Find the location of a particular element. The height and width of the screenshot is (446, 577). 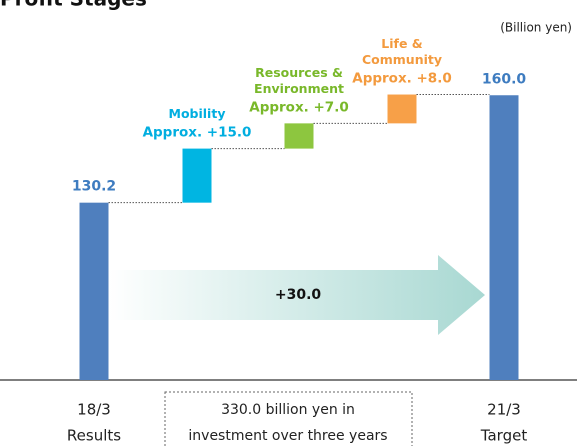

category-label: Mobility is located at coordinates (197, 113).